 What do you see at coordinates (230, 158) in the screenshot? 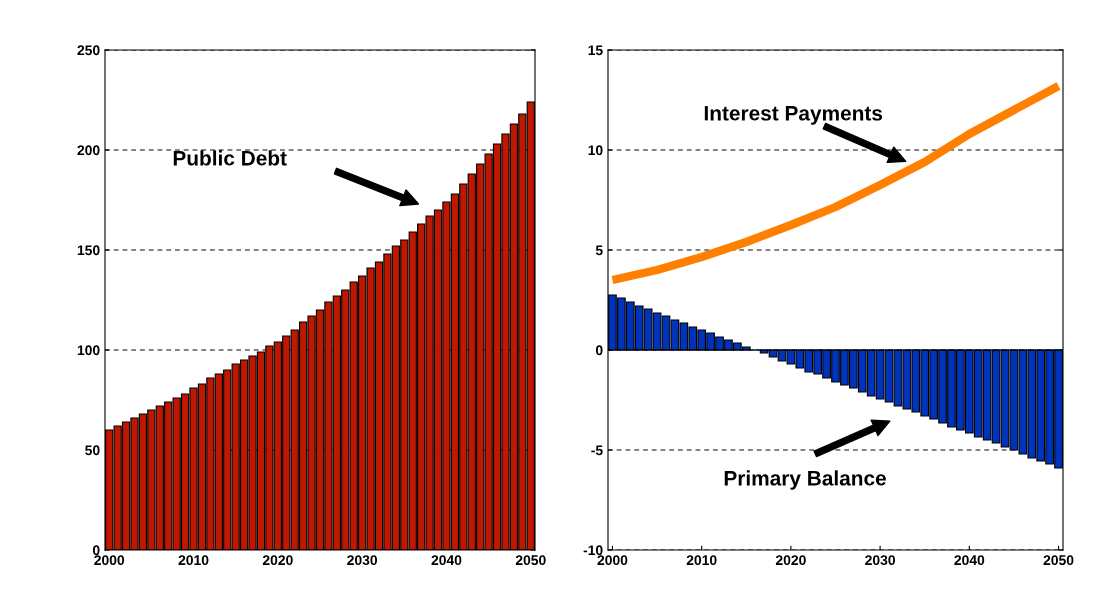
I see `annotation: Public Debt` at bounding box center [230, 158].